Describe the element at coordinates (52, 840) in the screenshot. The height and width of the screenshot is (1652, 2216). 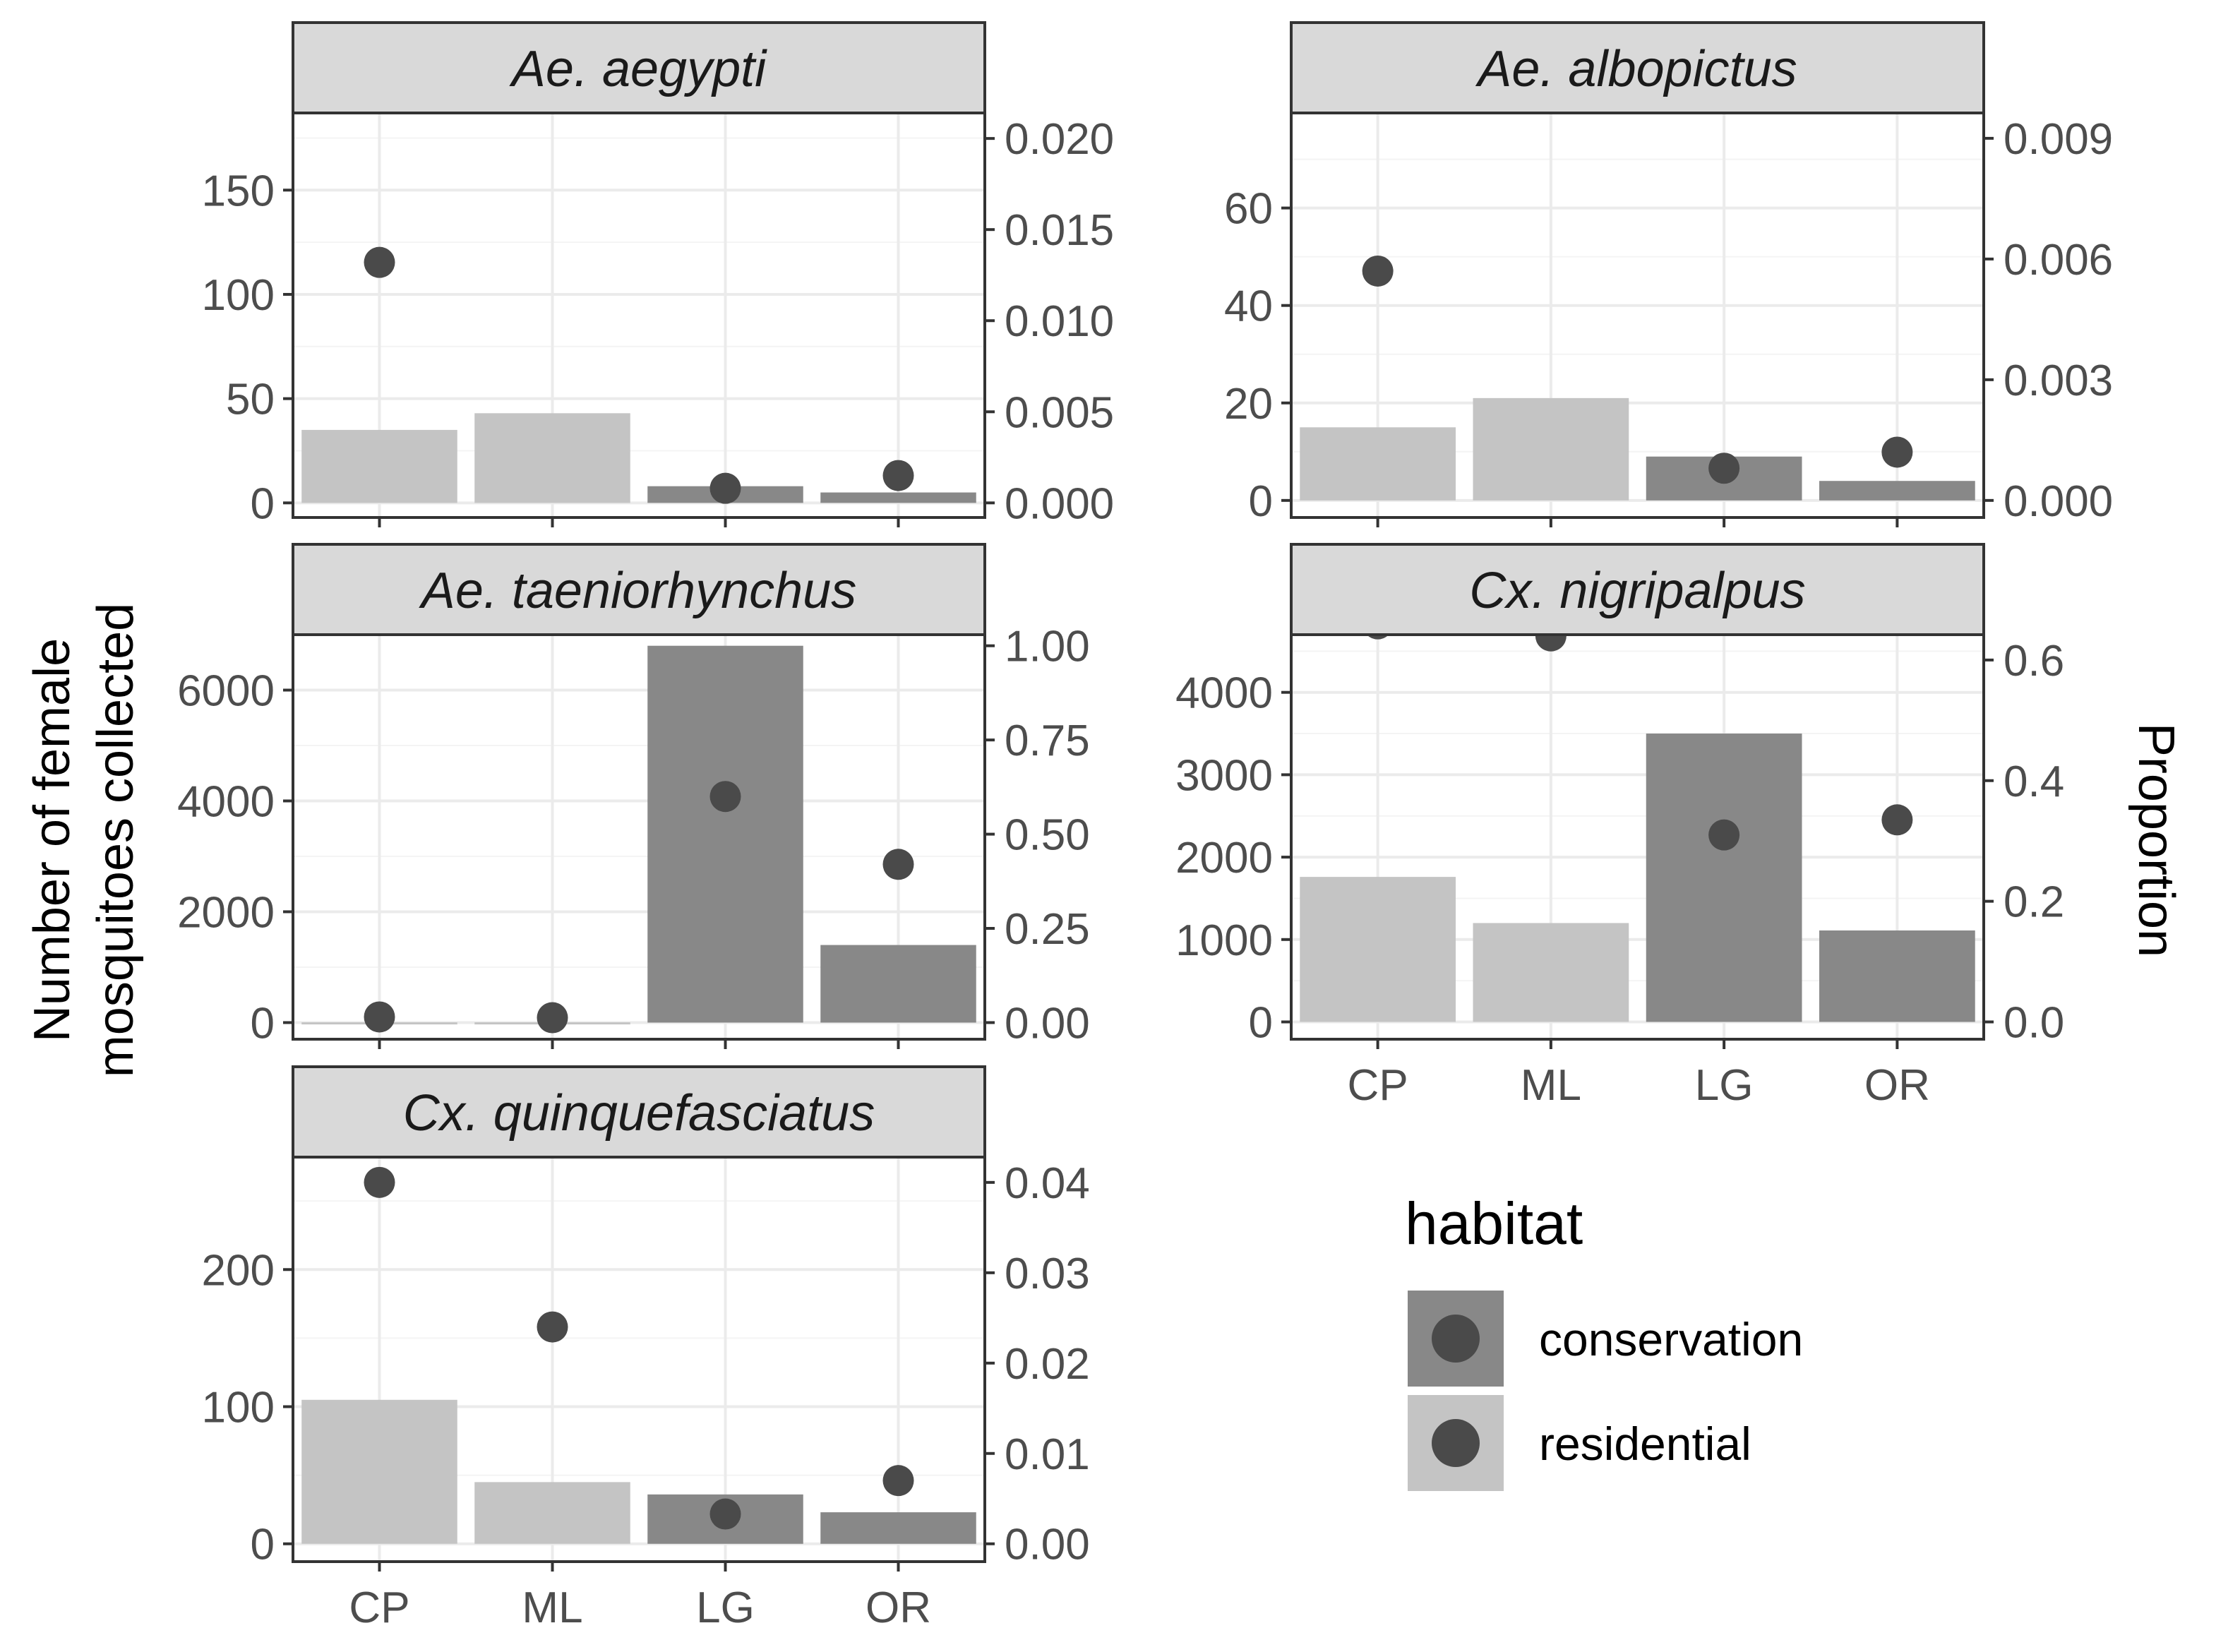
I see `y-axis-title-line-1: Number of female` at that location.